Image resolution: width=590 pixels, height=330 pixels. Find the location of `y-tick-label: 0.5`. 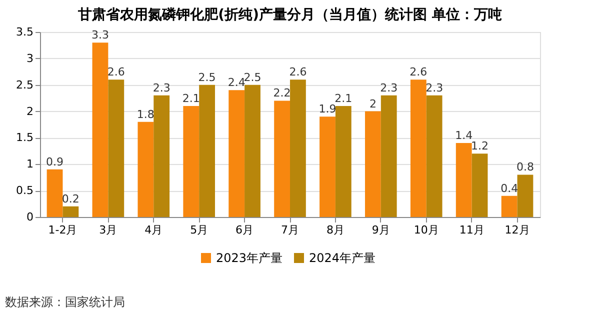

y-tick-label: 0.5 is located at coordinates (25, 191).